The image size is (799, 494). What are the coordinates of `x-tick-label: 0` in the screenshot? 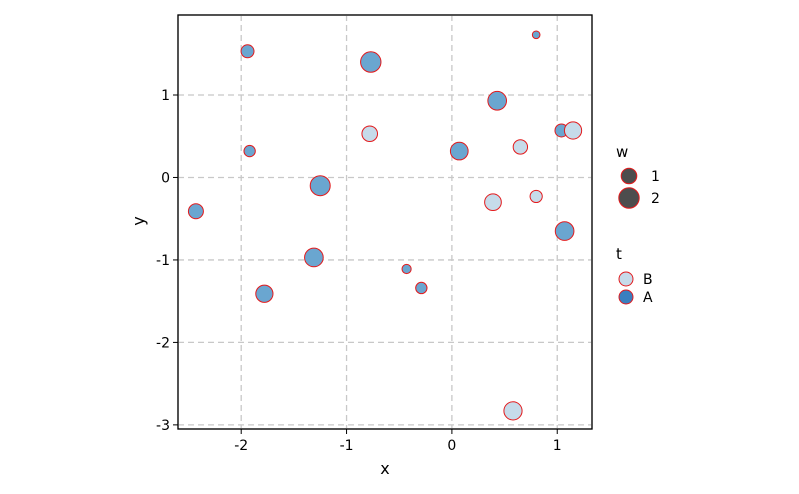 It's located at (451, 446).